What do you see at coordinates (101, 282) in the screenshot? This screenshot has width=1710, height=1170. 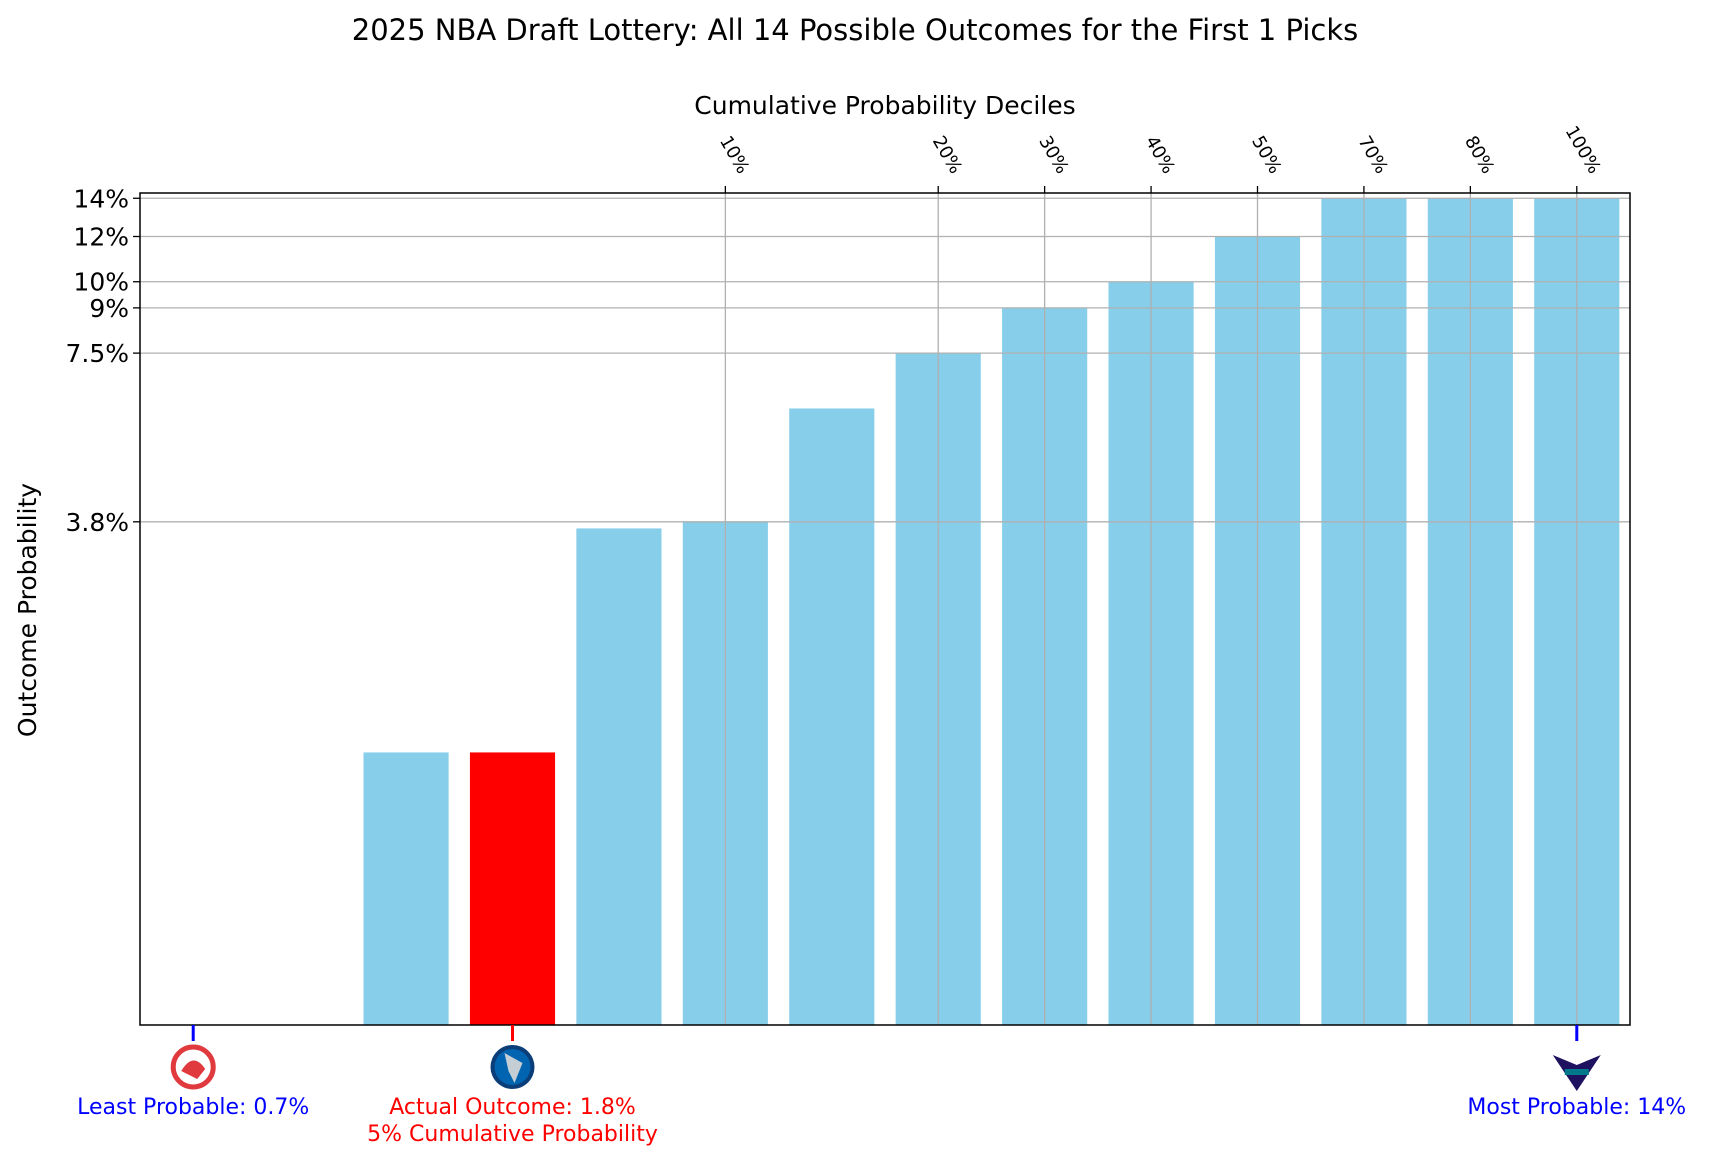 I see `y-tick-label: 10%` at bounding box center [101, 282].